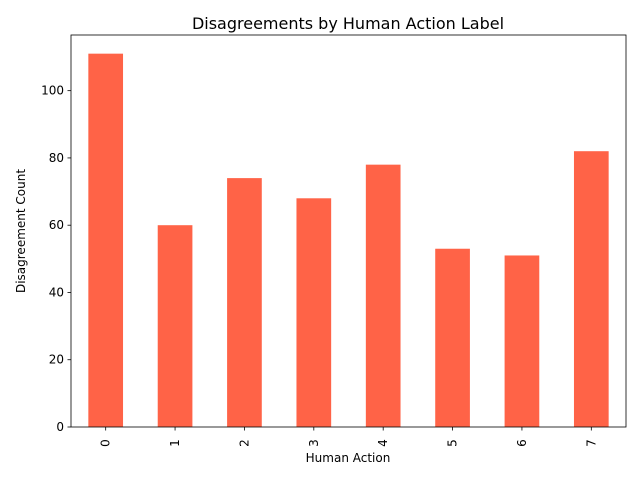 Image resolution: width=640 pixels, height=480 pixels. What do you see at coordinates (106, 443) in the screenshot?
I see `x-tick-label: 0` at bounding box center [106, 443].